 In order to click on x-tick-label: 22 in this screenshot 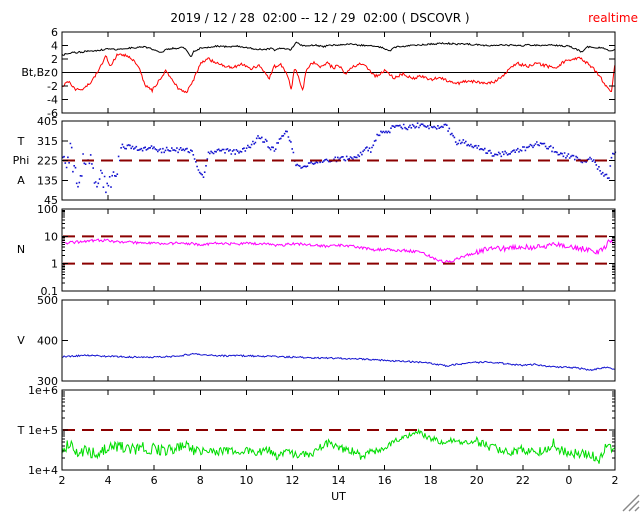, I will do `click(523, 480)`.